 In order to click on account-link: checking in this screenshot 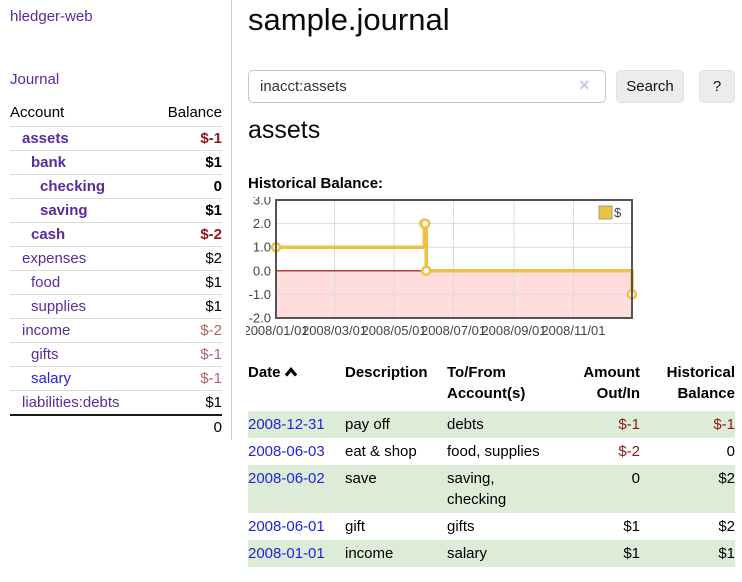, I will do `click(73, 186)`.